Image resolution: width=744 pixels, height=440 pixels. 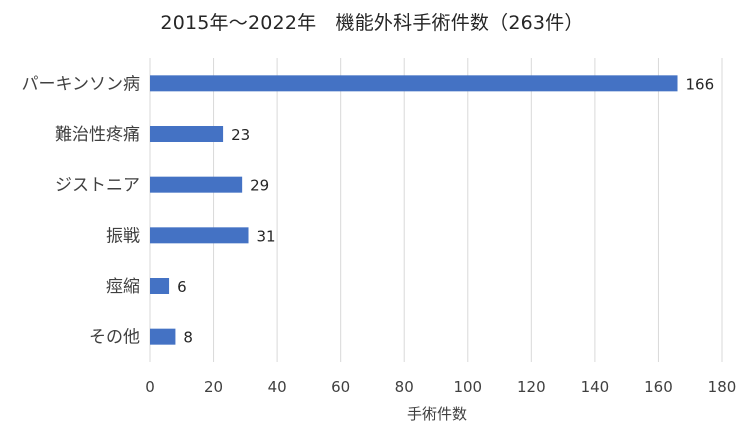 What do you see at coordinates (266, 236) in the screenshot?
I see `data-label: 31` at bounding box center [266, 236].